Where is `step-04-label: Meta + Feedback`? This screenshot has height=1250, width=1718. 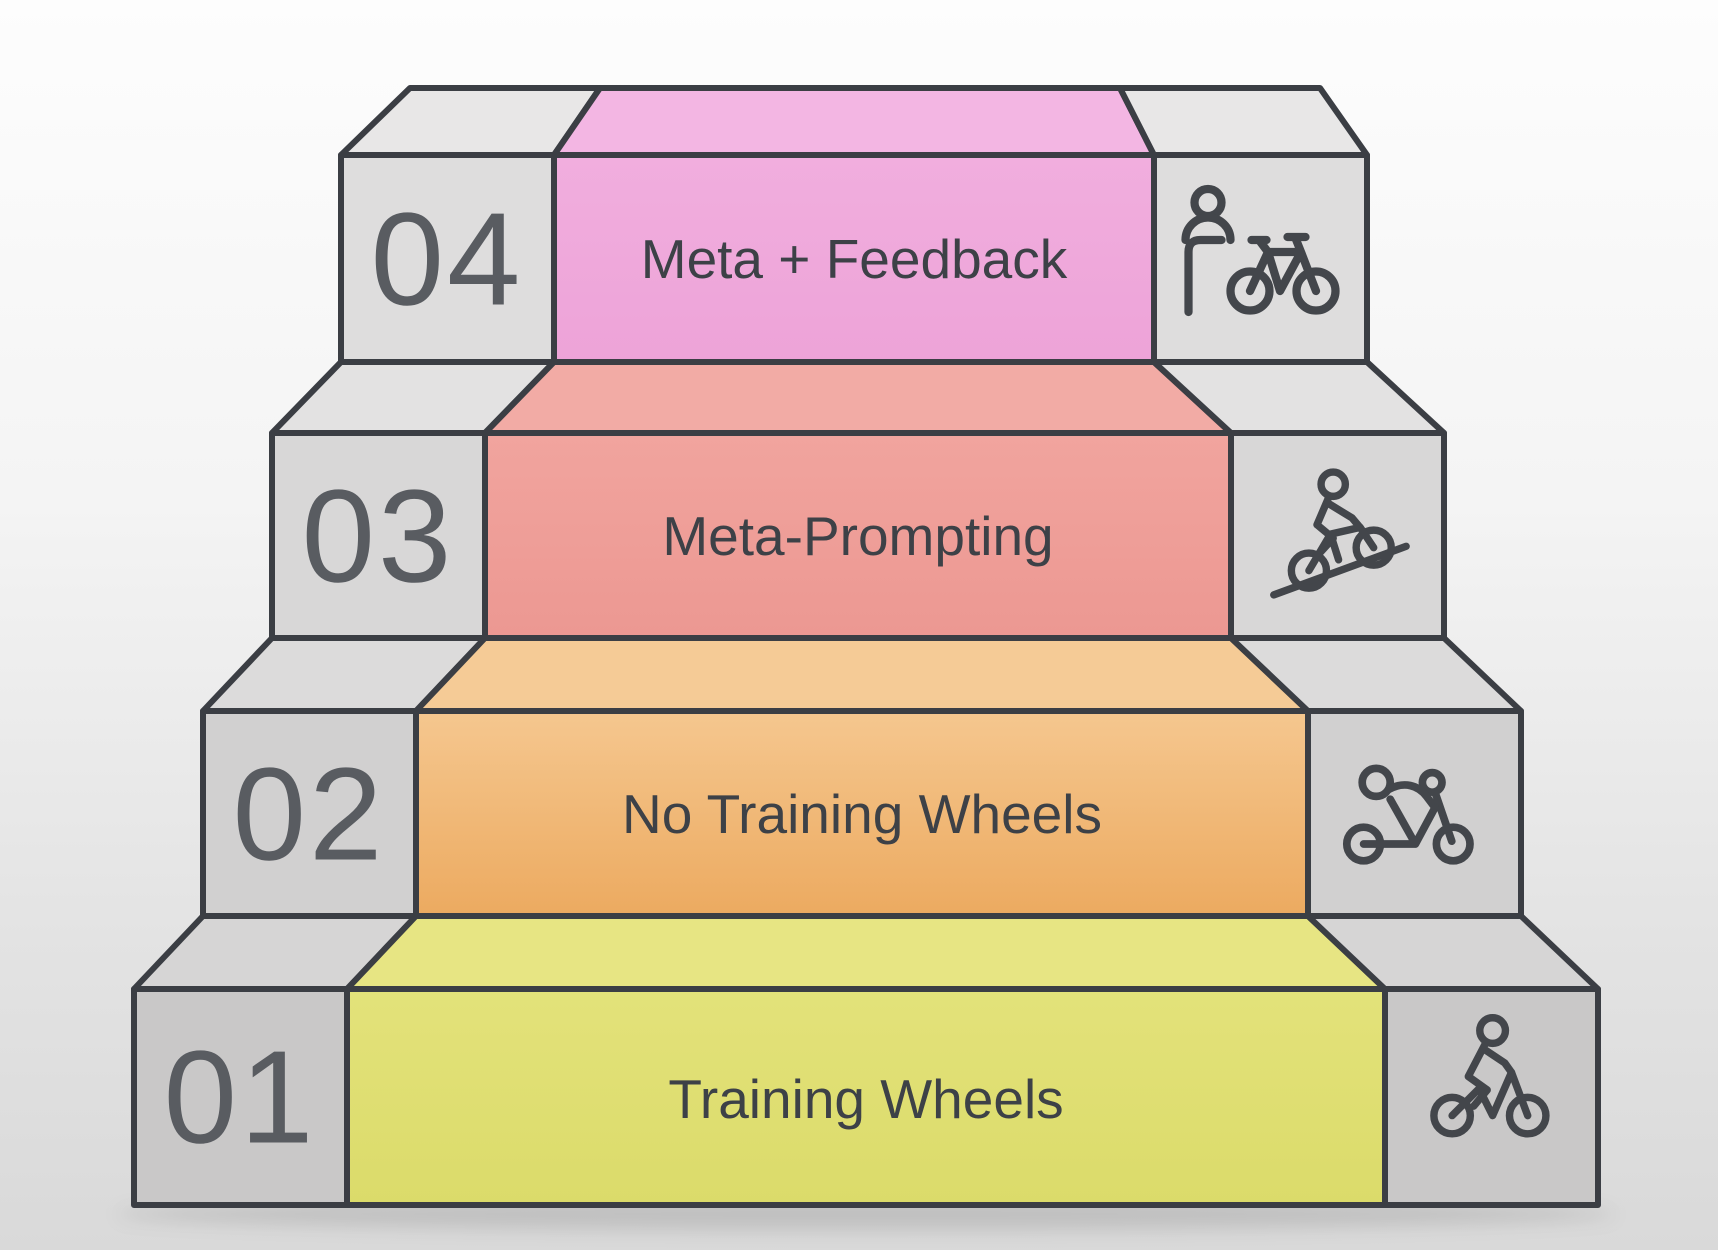
step-04-label: Meta + Feedback is located at coordinates (854, 259).